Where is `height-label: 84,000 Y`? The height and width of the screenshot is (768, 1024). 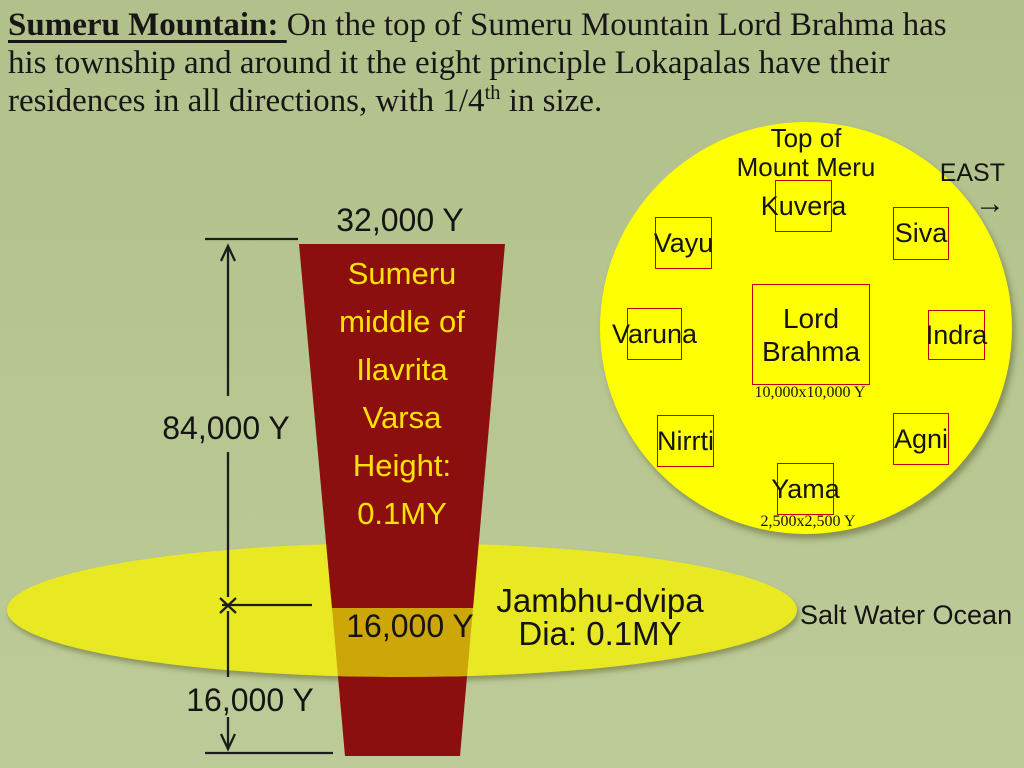 height-label: 84,000 Y is located at coordinates (226, 428).